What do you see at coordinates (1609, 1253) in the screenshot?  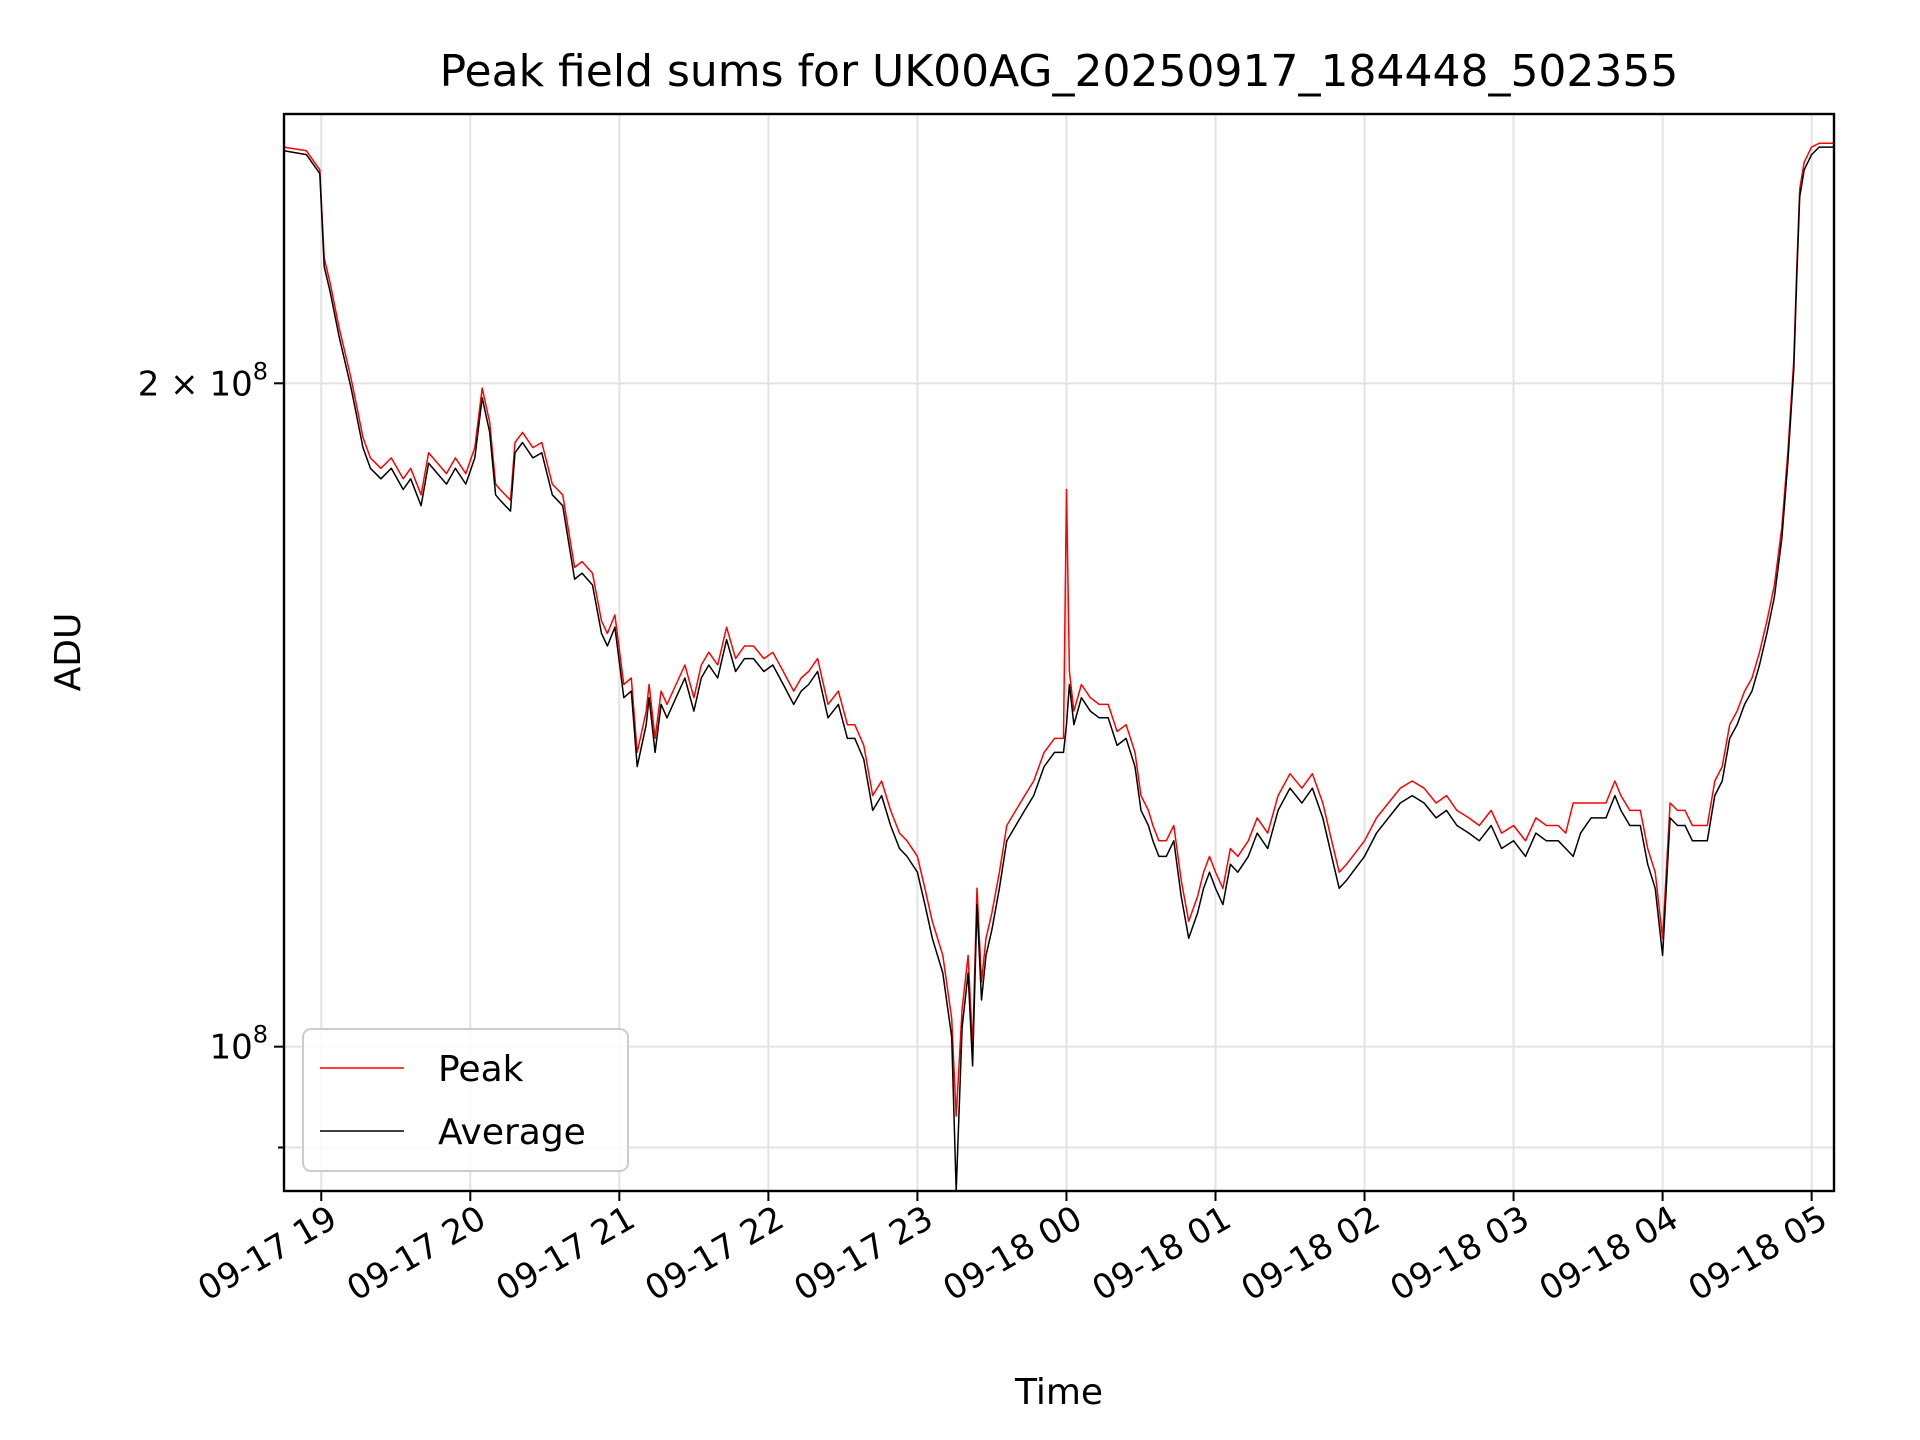 I see `x-tick-label: 09-18 04` at bounding box center [1609, 1253].